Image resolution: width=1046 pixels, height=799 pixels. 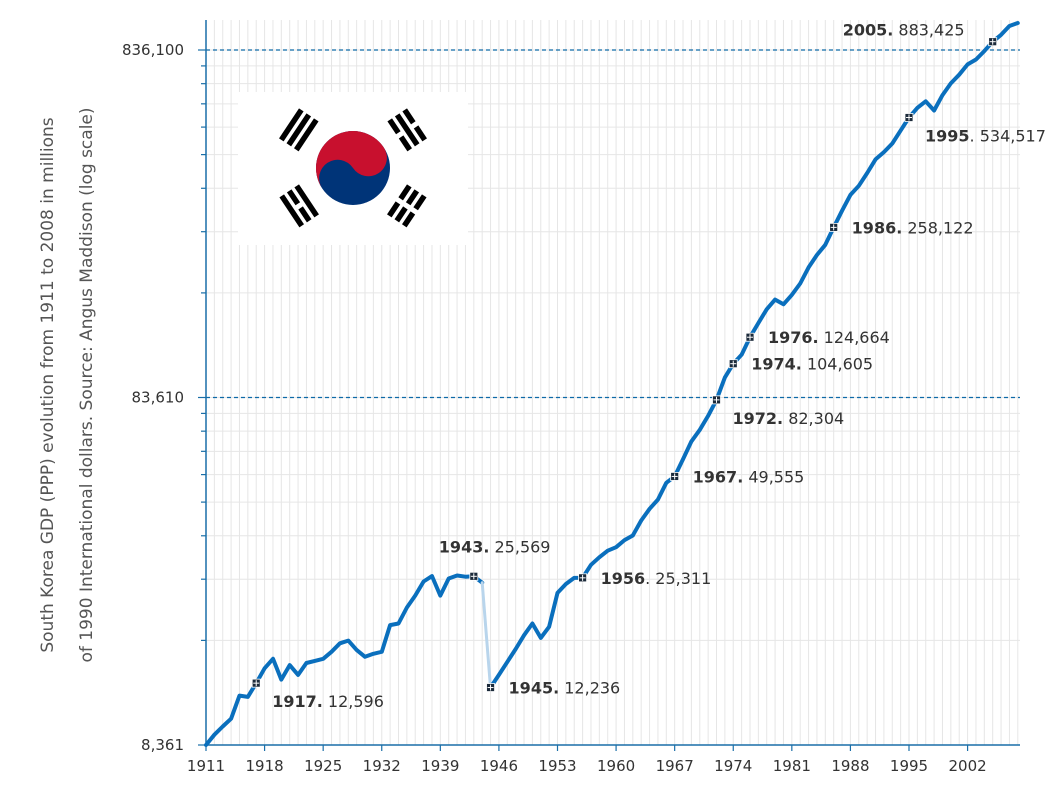 I want to click on annotation-value: 49,555, so click(x=773, y=476).